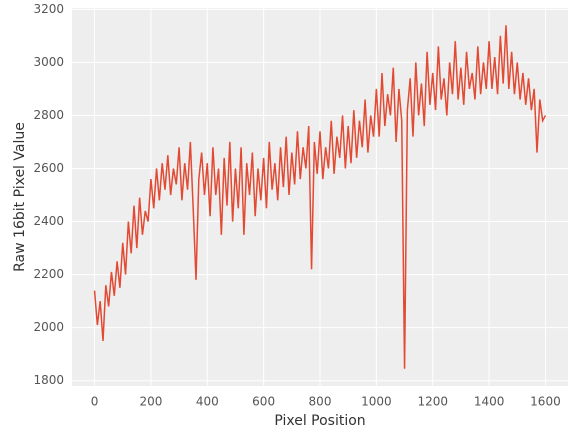  I want to click on x-tick-label: 600, so click(263, 402).